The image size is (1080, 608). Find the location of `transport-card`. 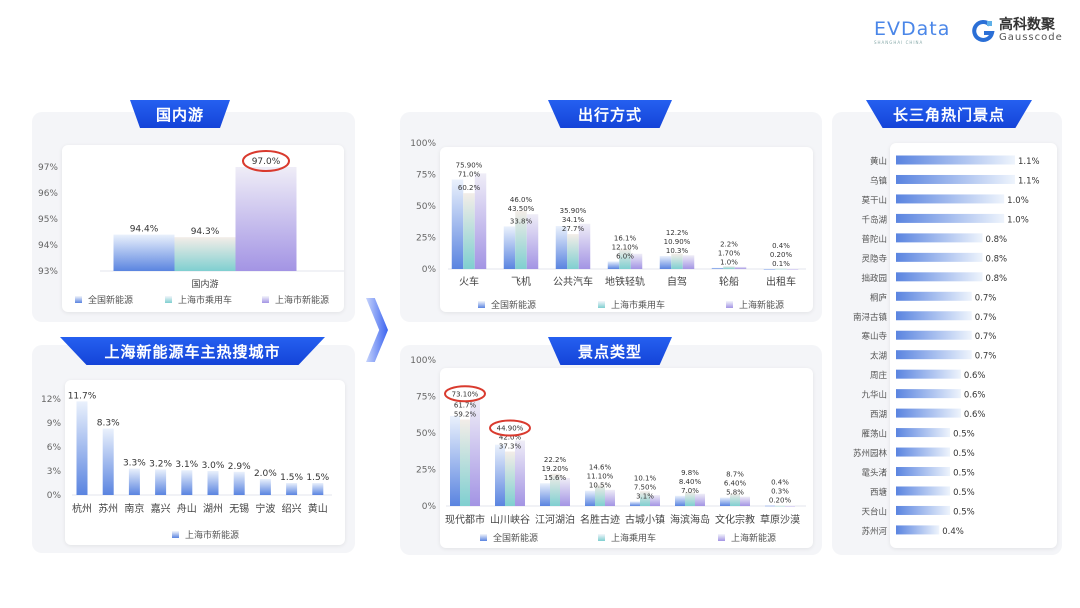

transport-card is located at coordinates (626, 229).